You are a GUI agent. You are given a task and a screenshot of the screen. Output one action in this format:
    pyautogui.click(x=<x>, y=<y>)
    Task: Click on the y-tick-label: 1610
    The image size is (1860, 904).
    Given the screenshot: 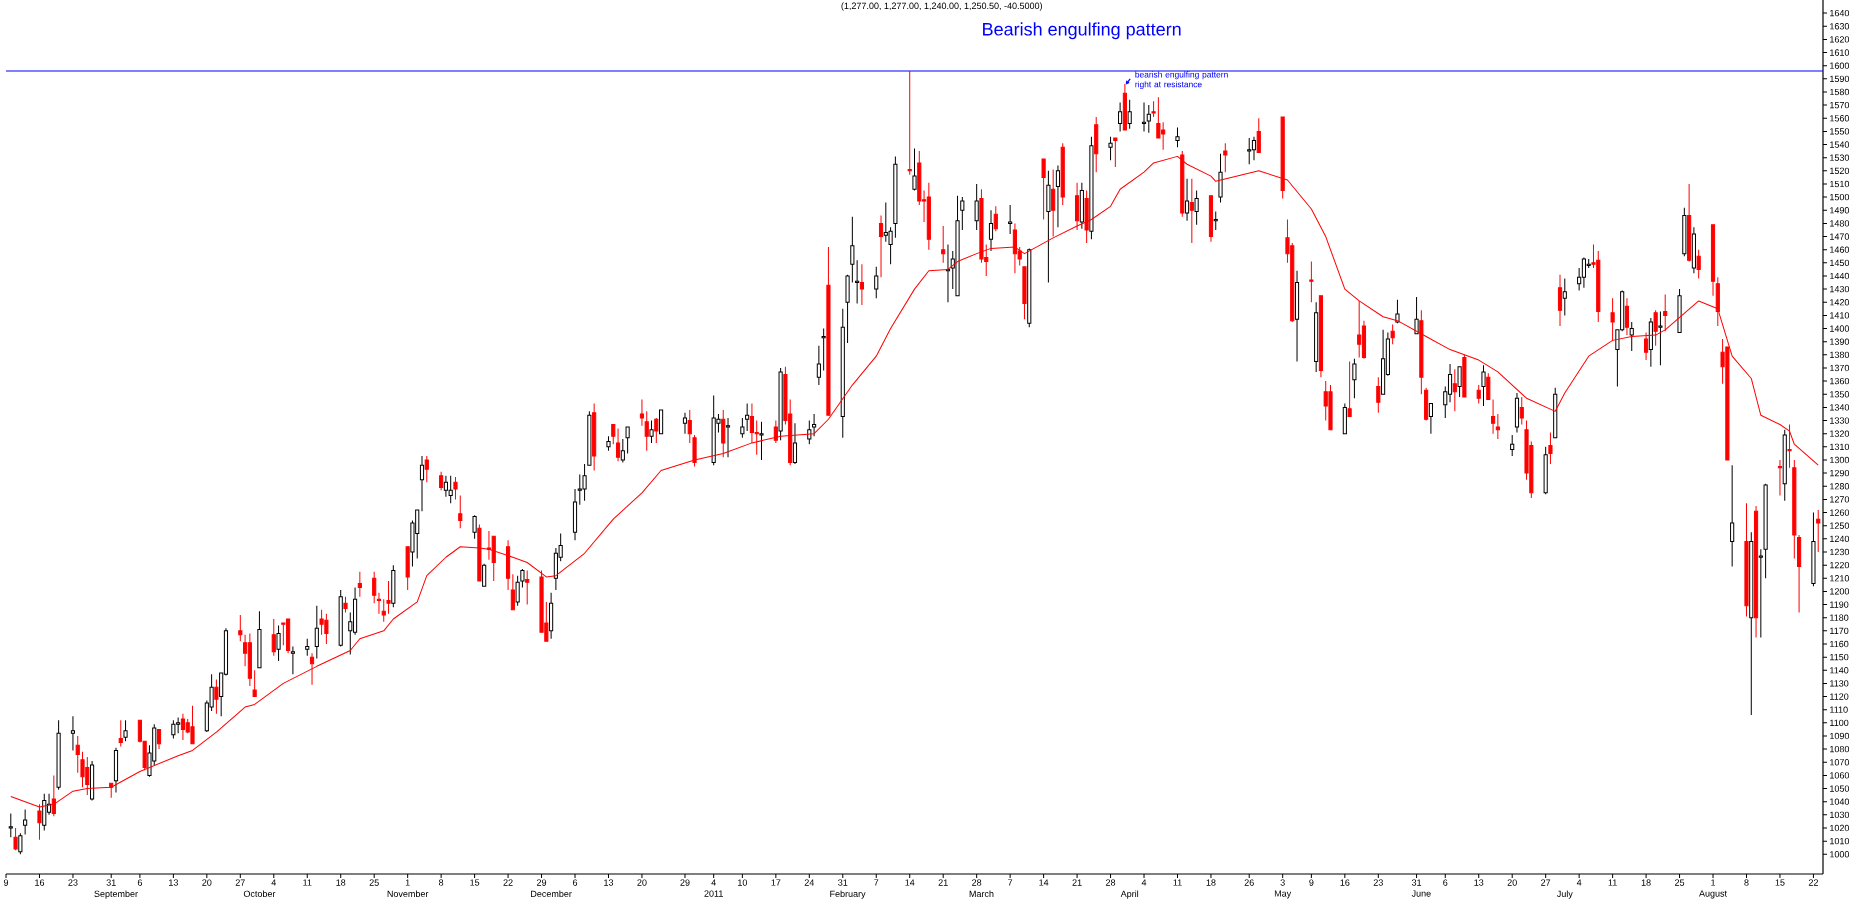 What is the action you would take?
    pyautogui.click(x=1840, y=52)
    